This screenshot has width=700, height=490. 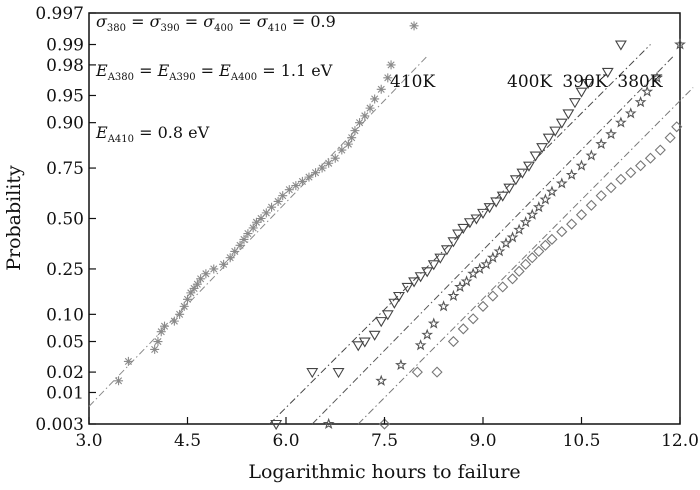 What do you see at coordinates (59, 14) in the screenshot?
I see `y-tick-label: 0.997` at bounding box center [59, 14].